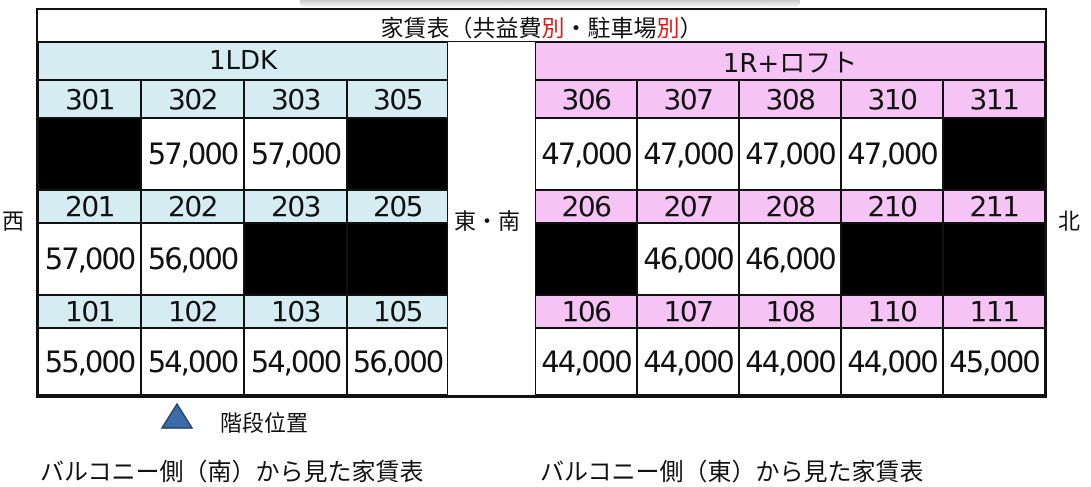 The width and height of the screenshot is (1091, 487). Describe the element at coordinates (550, 4) in the screenshot. I see `top-shadow` at that location.